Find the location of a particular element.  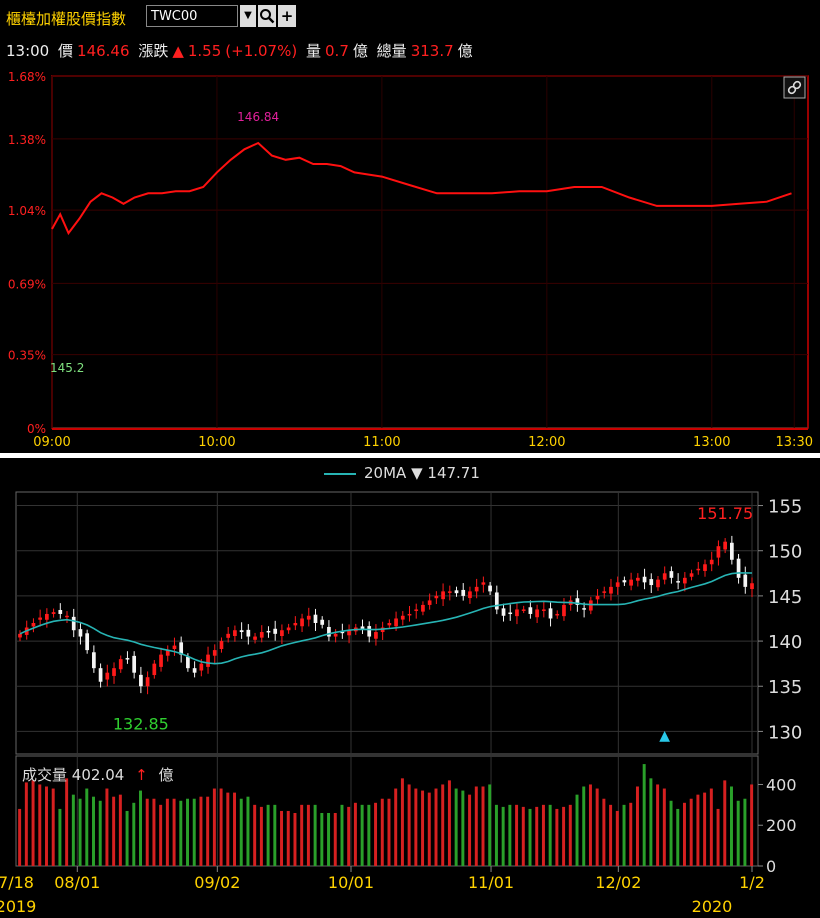

price-line is located at coordinates (421, 188).